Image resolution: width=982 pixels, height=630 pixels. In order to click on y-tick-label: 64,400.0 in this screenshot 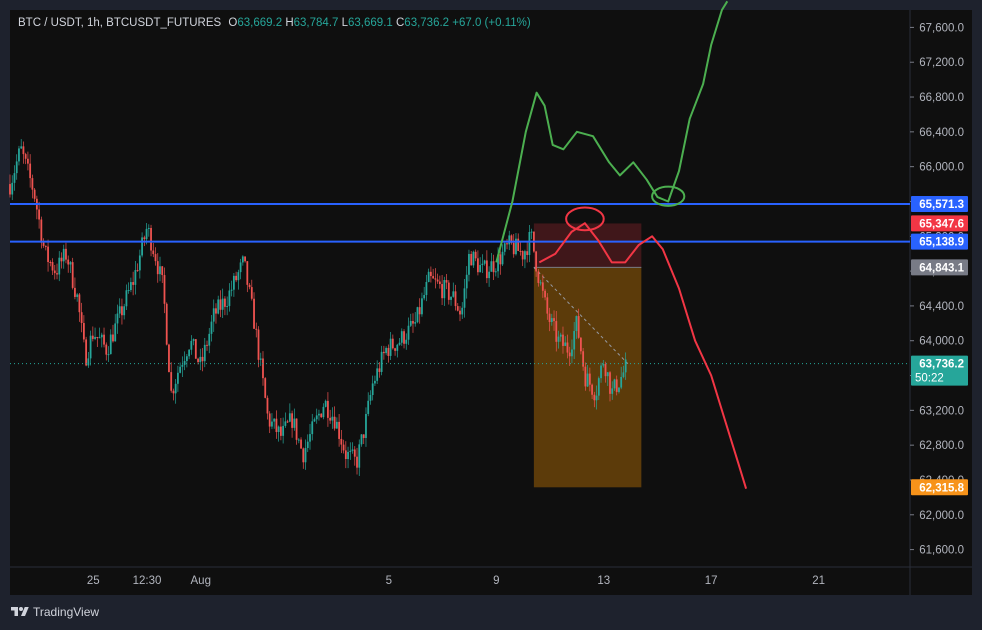, I will do `click(941, 307)`.